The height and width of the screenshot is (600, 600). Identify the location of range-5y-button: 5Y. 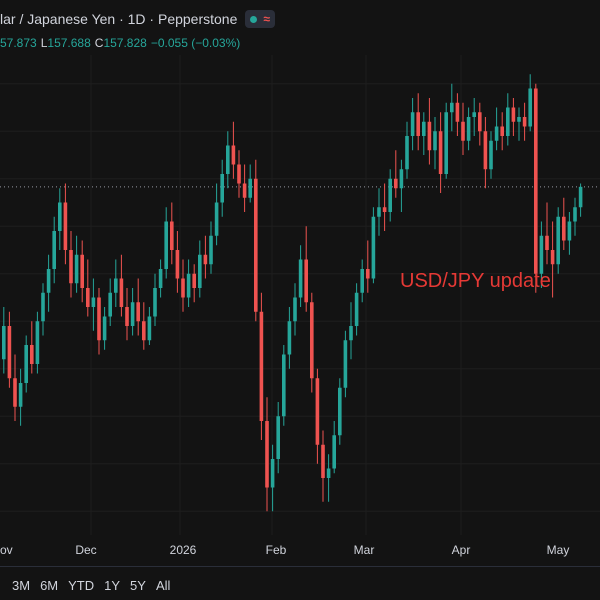
(138, 585).